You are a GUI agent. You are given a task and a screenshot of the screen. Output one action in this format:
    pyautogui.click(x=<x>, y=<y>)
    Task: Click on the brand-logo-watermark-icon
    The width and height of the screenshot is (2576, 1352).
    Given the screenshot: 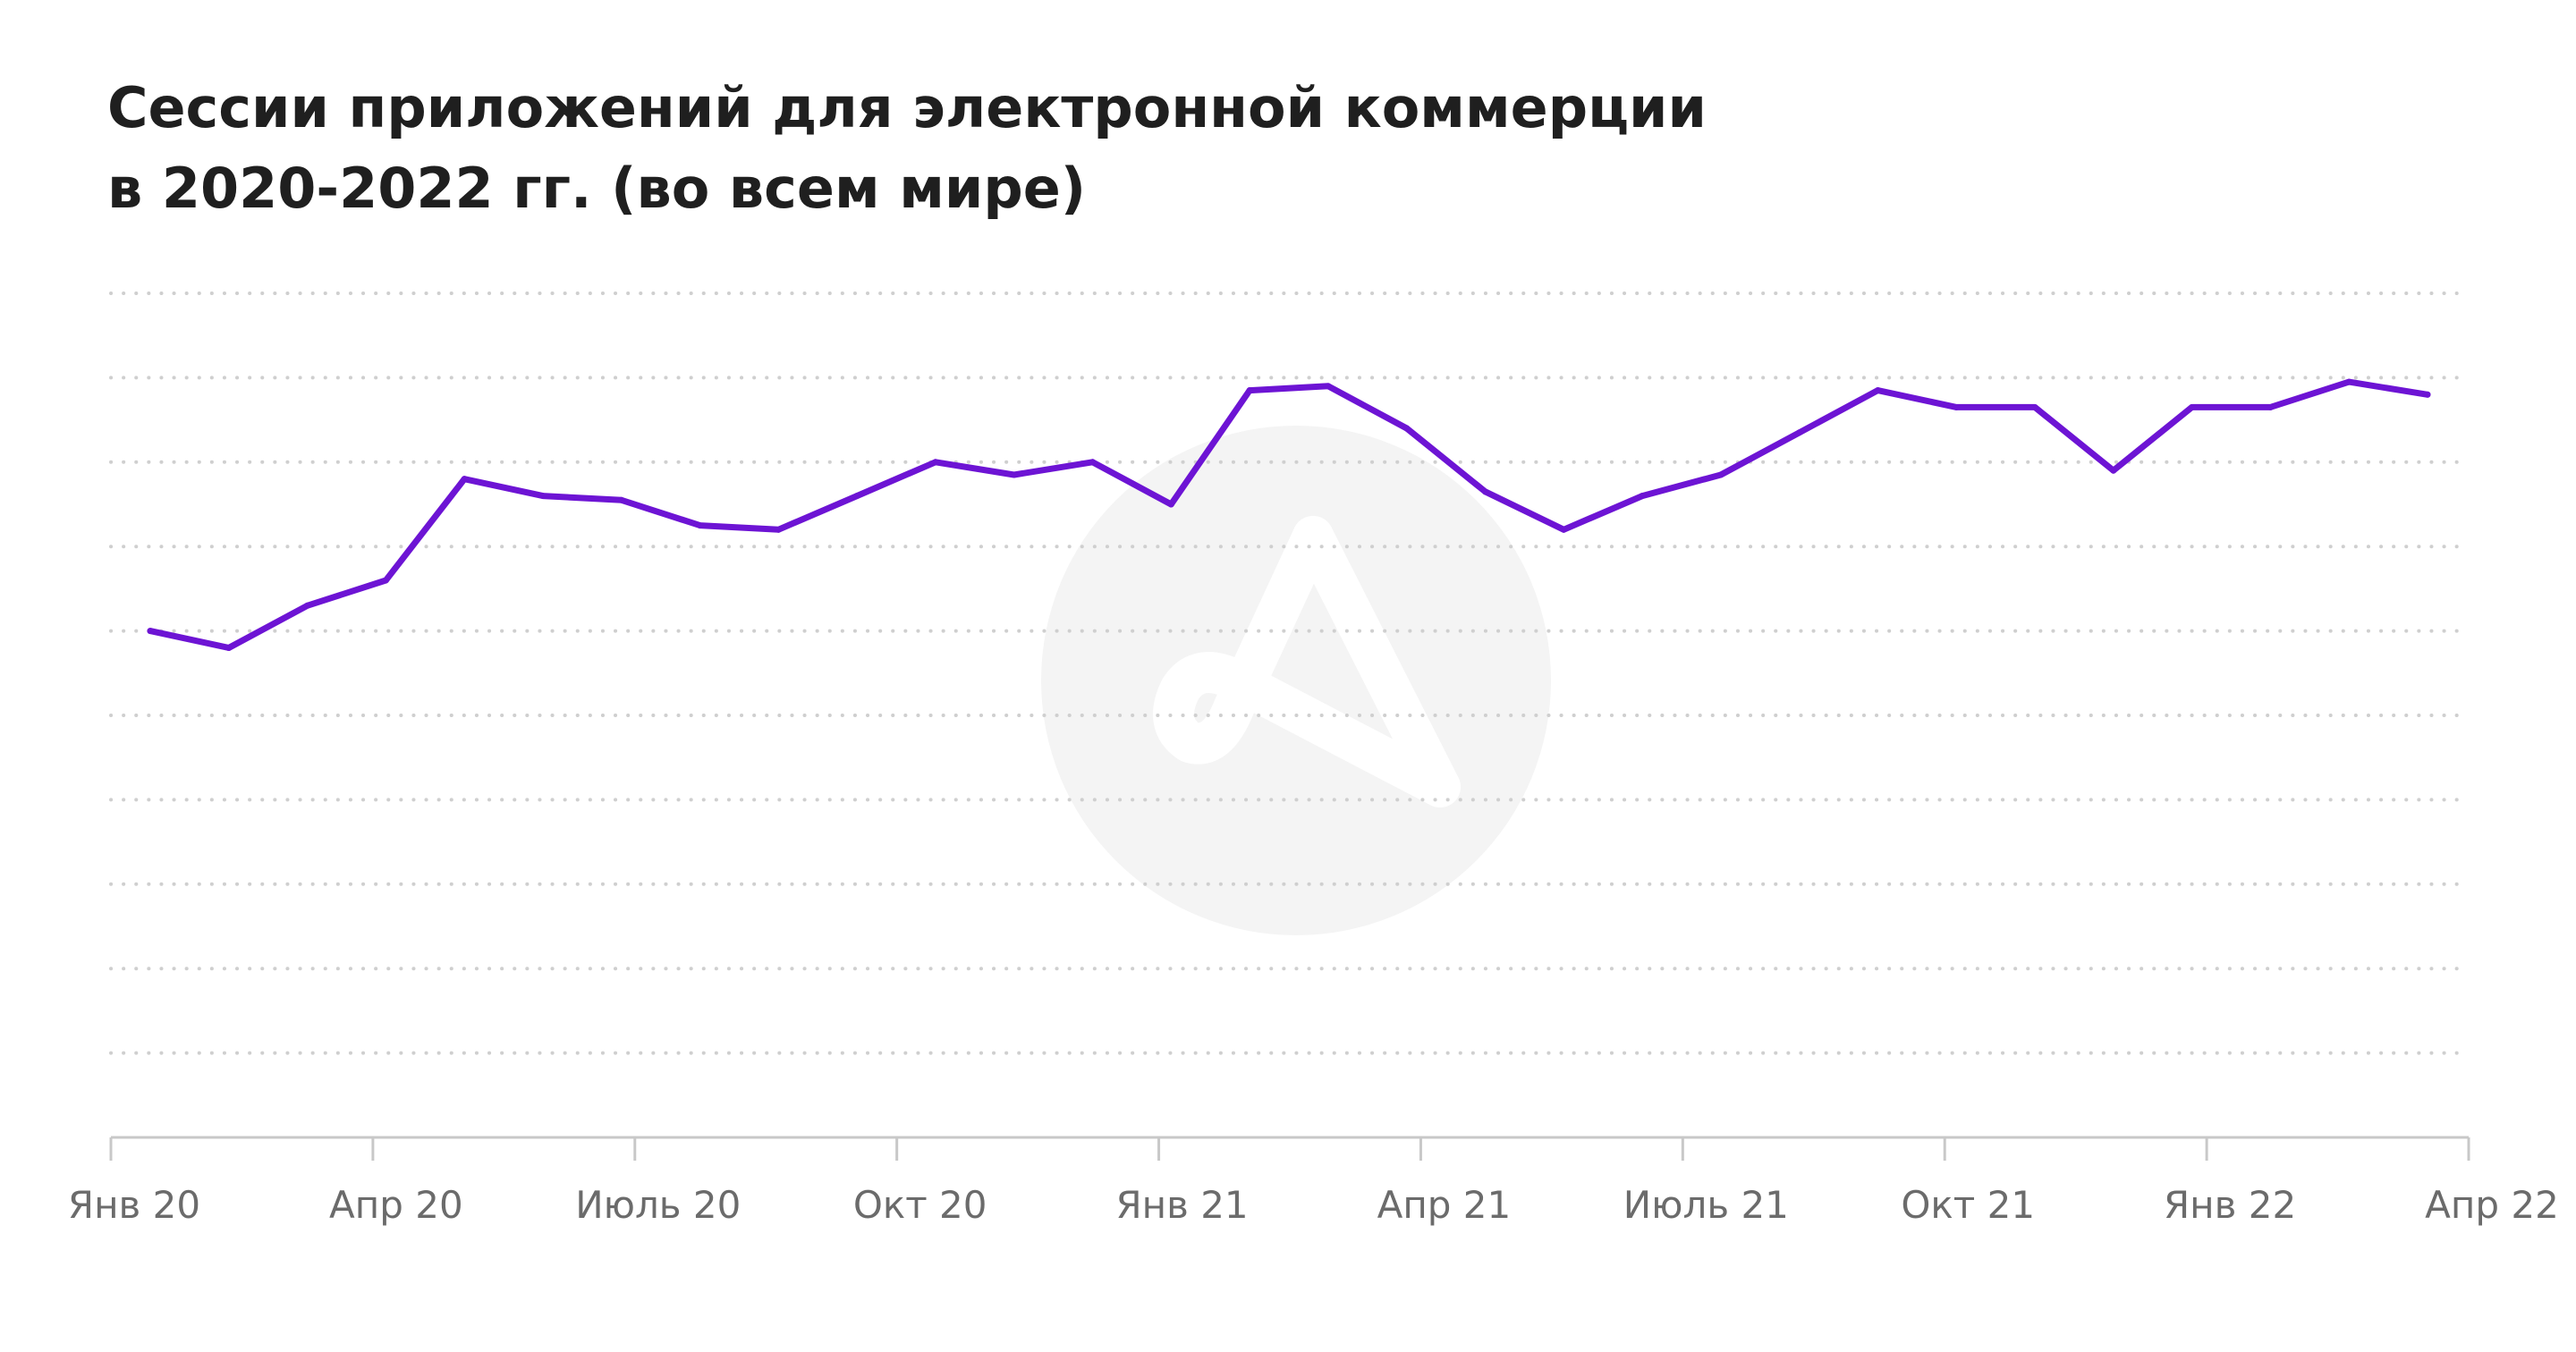 What is the action you would take?
    pyautogui.click(x=1296, y=680)
    